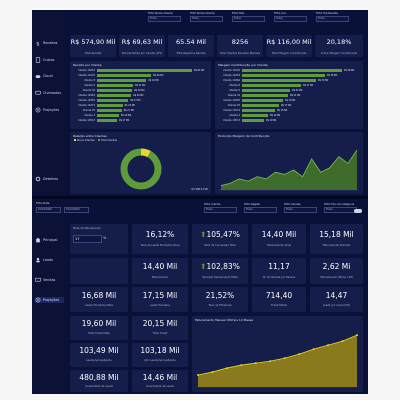  Describe the element at coordinates (287, 115) in the screenshot. I see `bar-row: Cliente 2 R$ 12 Mil` at that location.